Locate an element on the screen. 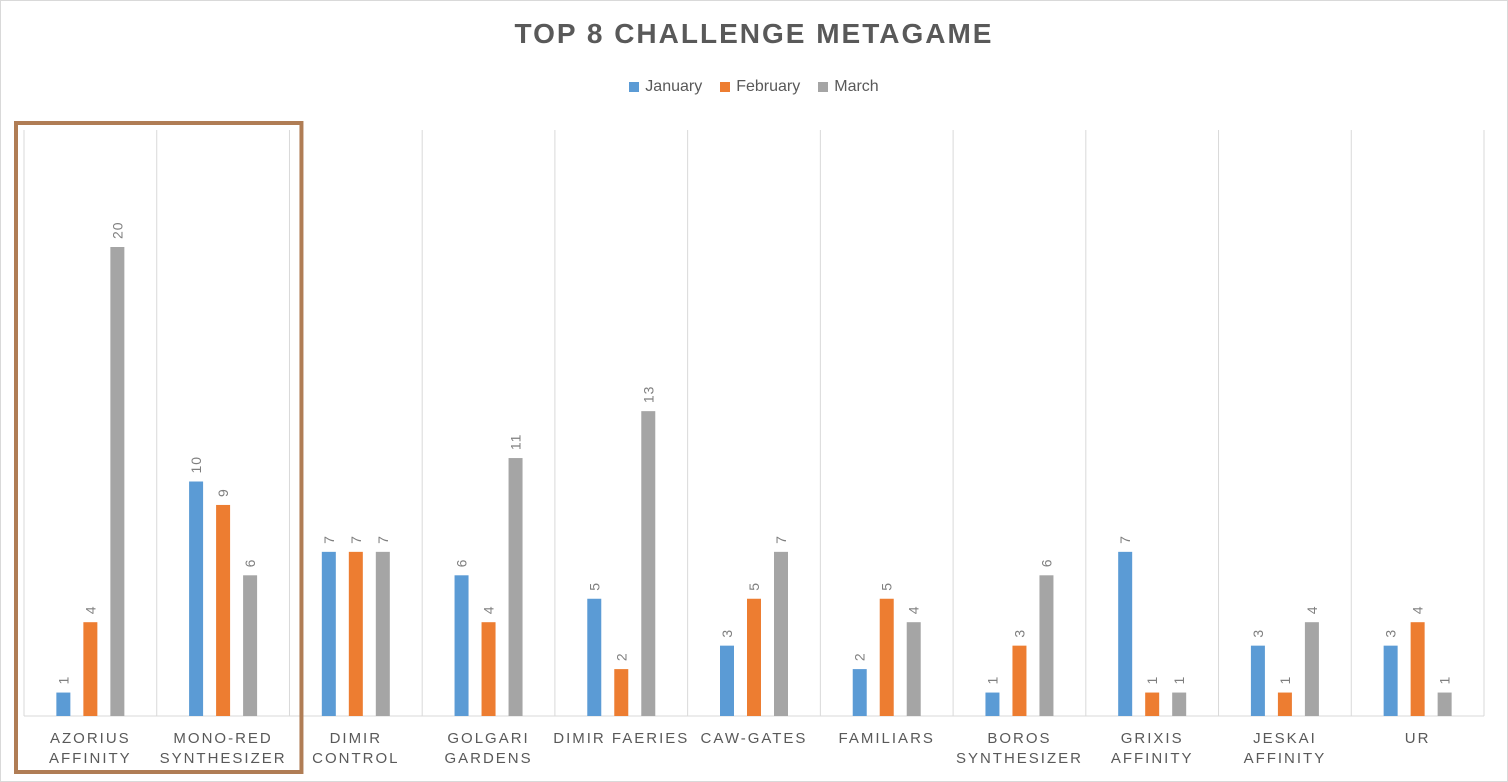 The height and width of the screenshot is (782, 1508). data-label: 10 is located at coordinates (196, 465).